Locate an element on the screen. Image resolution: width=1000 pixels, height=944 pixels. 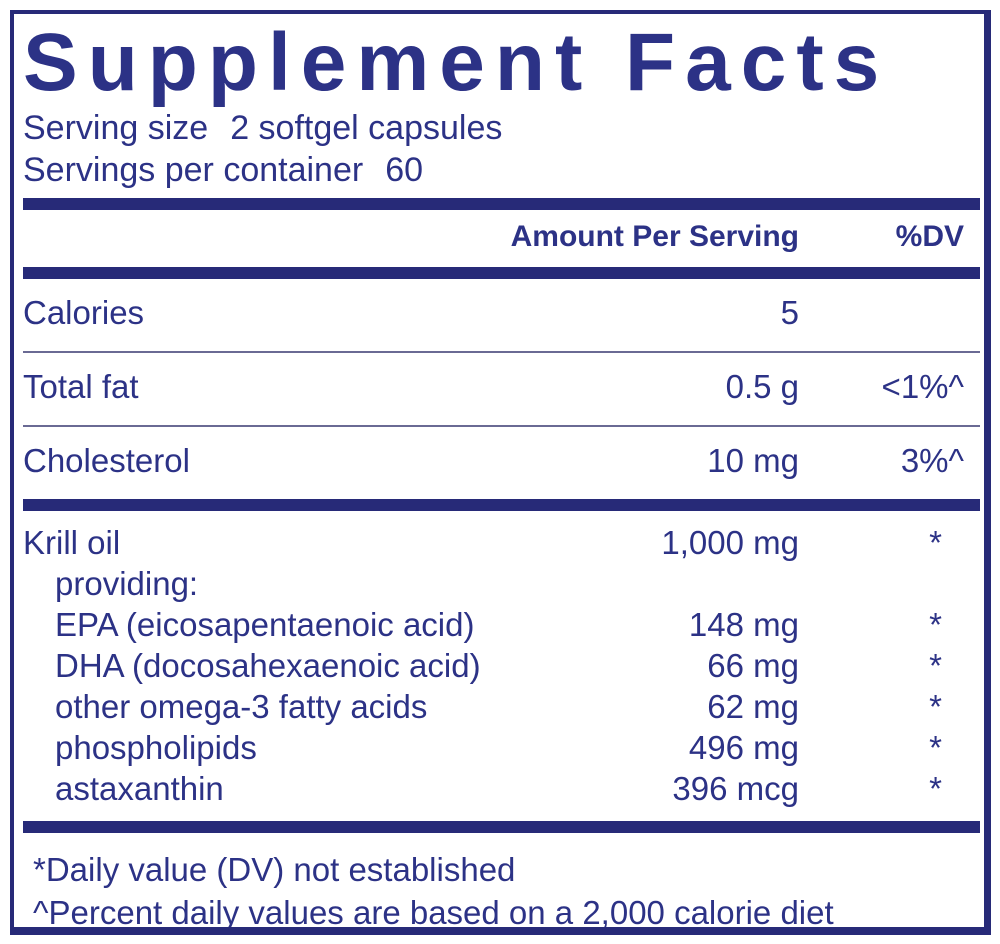
nutrient-amount: 62 mg is located at coordinates (753, 707).